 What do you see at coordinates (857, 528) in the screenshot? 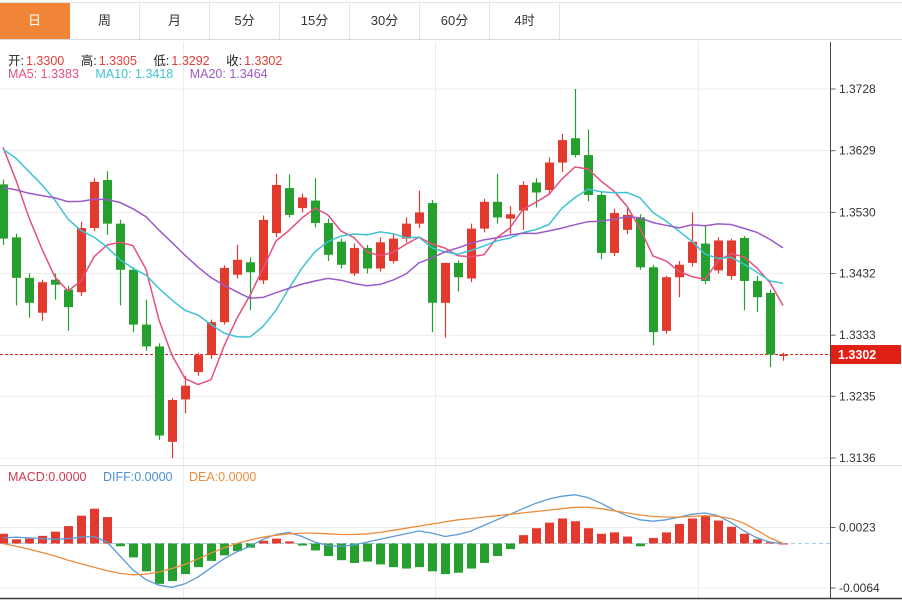
I see `y-axis-label: 0.0023` at bounding box center [857, 528].